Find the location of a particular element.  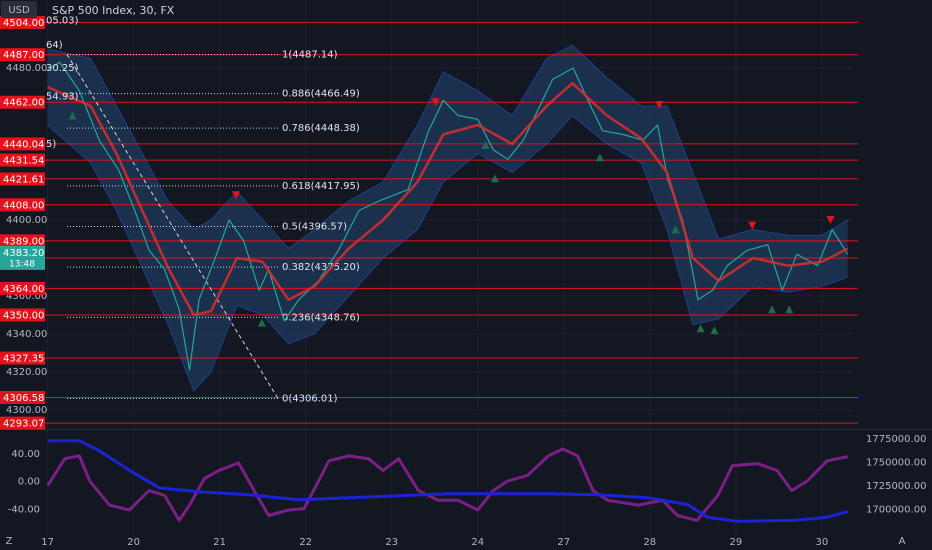

last-price: 4383.20 is located at coordinates (23, 253).